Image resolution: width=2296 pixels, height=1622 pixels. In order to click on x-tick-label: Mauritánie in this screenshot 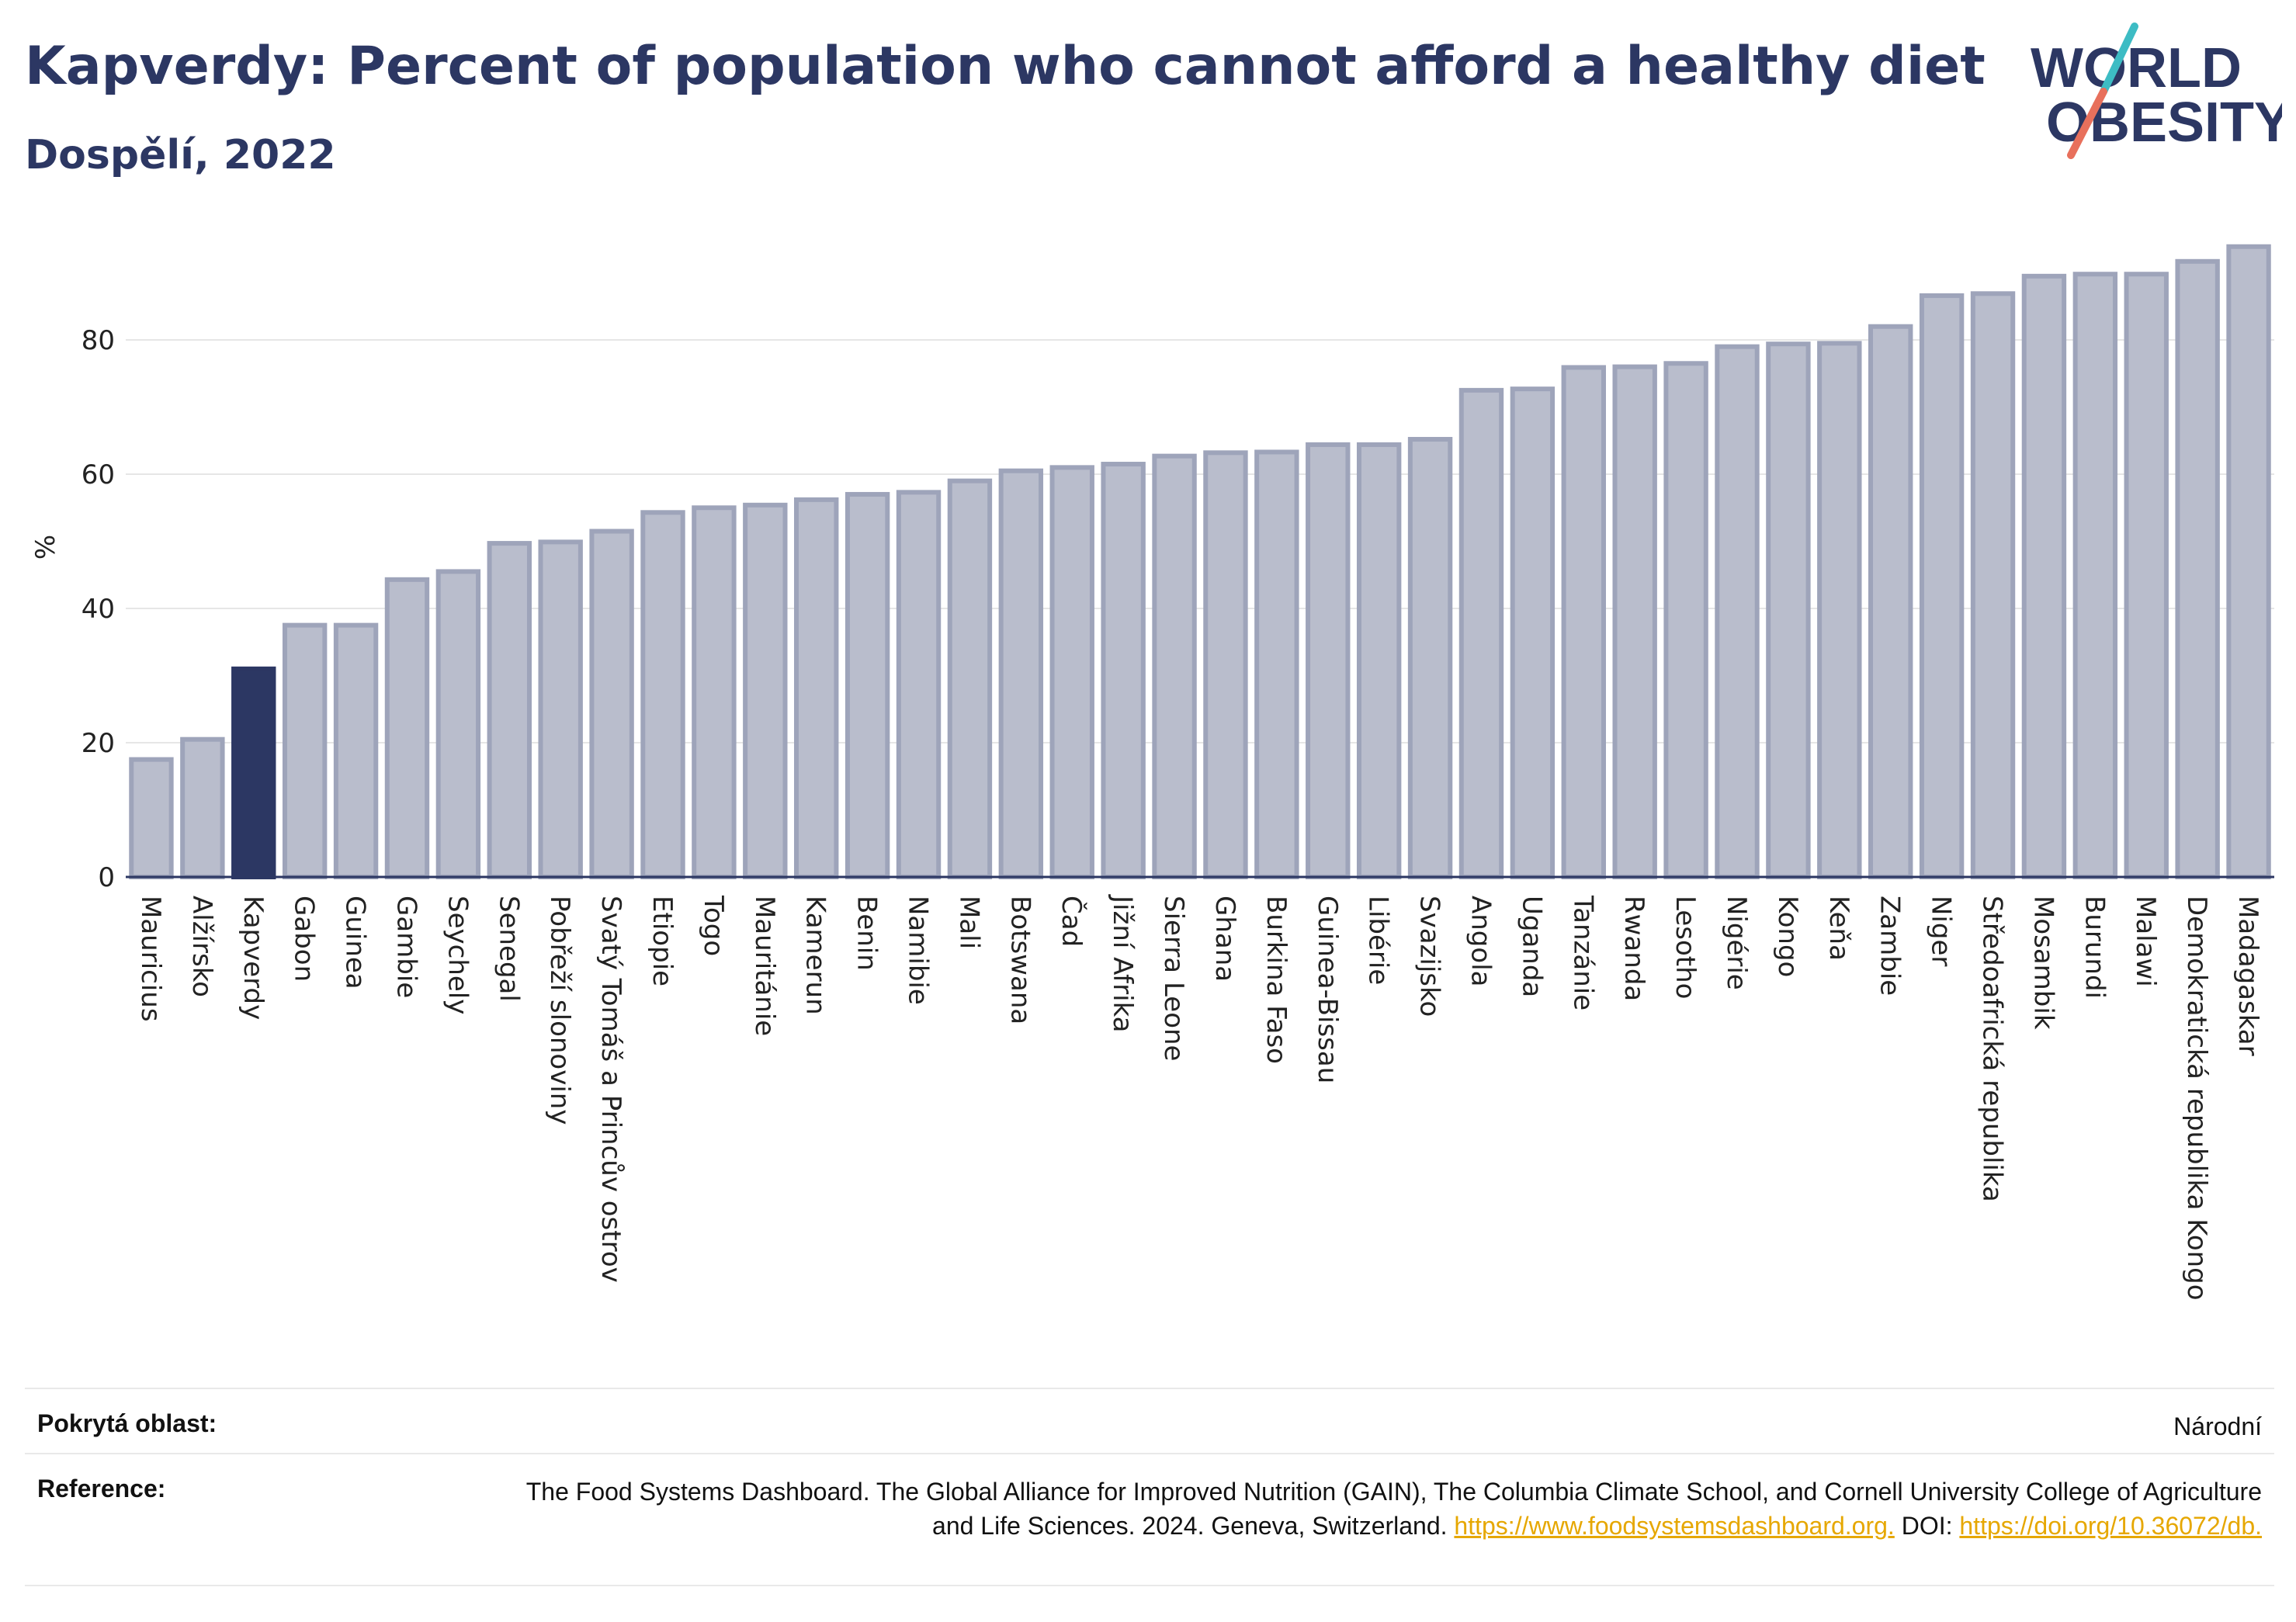, I will do `click(764, 966)`.